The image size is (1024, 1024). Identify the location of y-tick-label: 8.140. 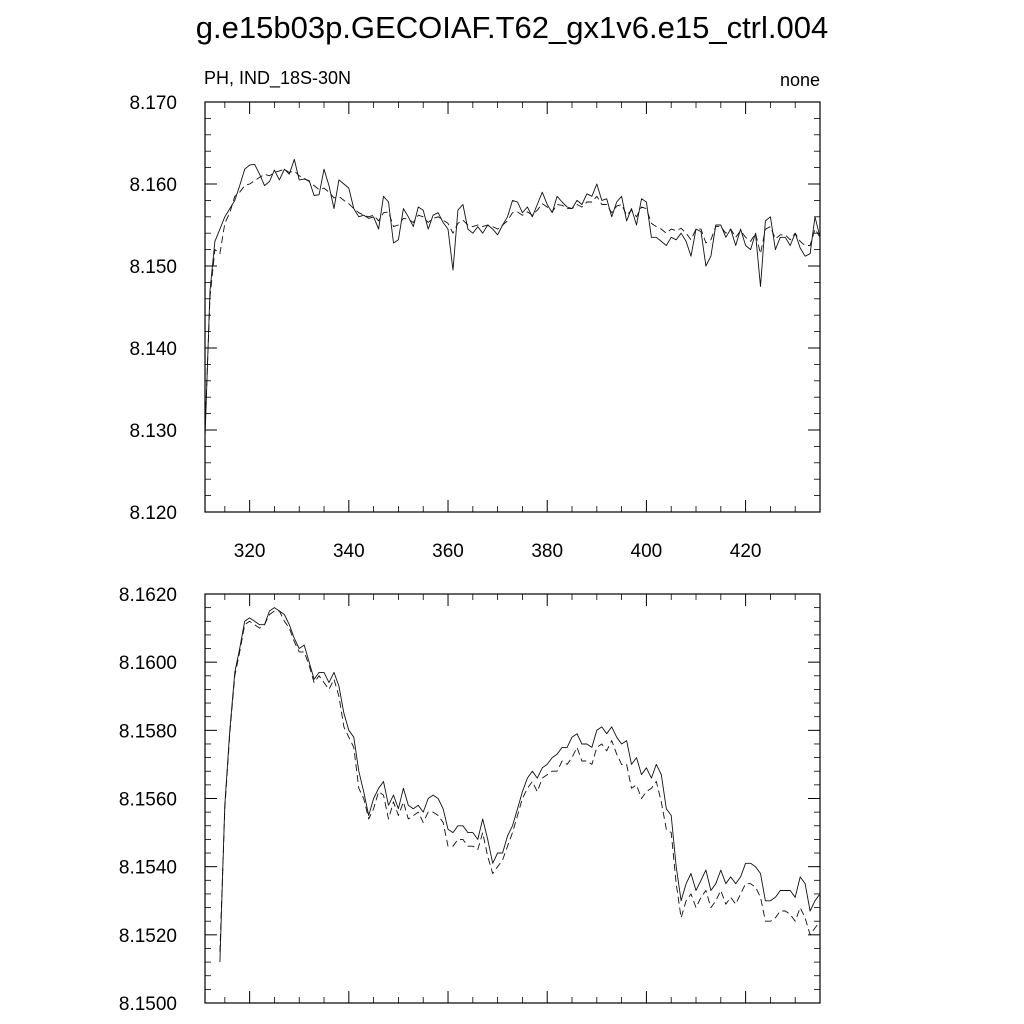
(153, 349).